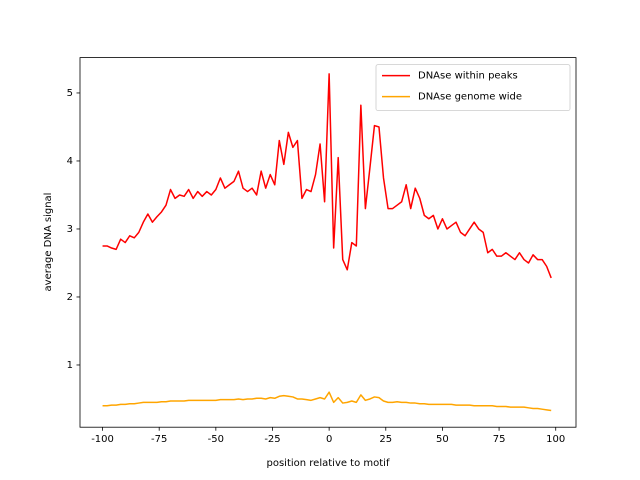 The width and height of the screenshot is (640, 480). What do you see at coordinates (329, 439) in the screenshot?
I see `x-tick-label: 0` at bounding box center [329, 439].